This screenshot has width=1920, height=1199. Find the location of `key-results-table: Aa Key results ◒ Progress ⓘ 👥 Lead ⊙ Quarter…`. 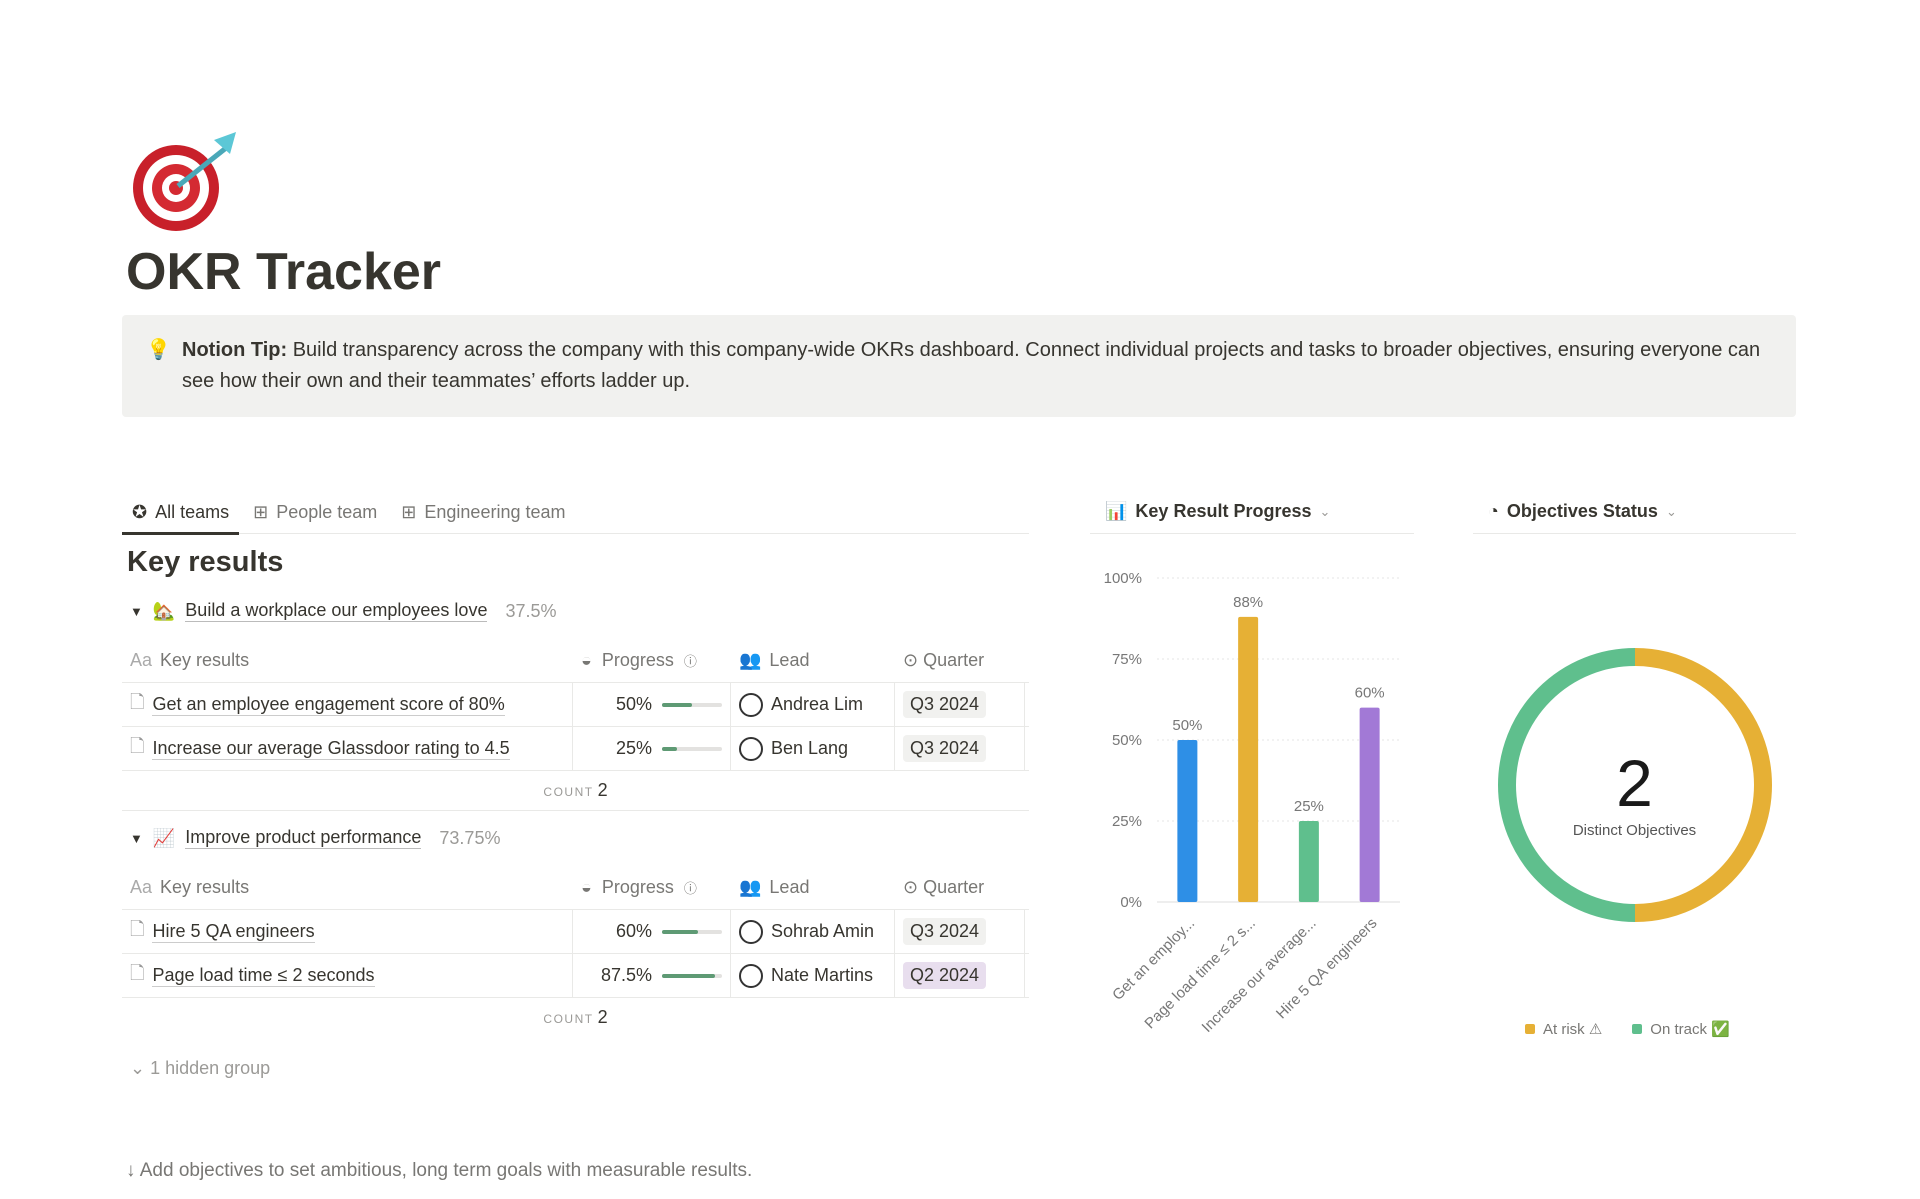

key-results-table: Aa Key results ◒ Progress ⓘ 👥 Lead ⊙ Quarter… is located at coordinates (575, 932).